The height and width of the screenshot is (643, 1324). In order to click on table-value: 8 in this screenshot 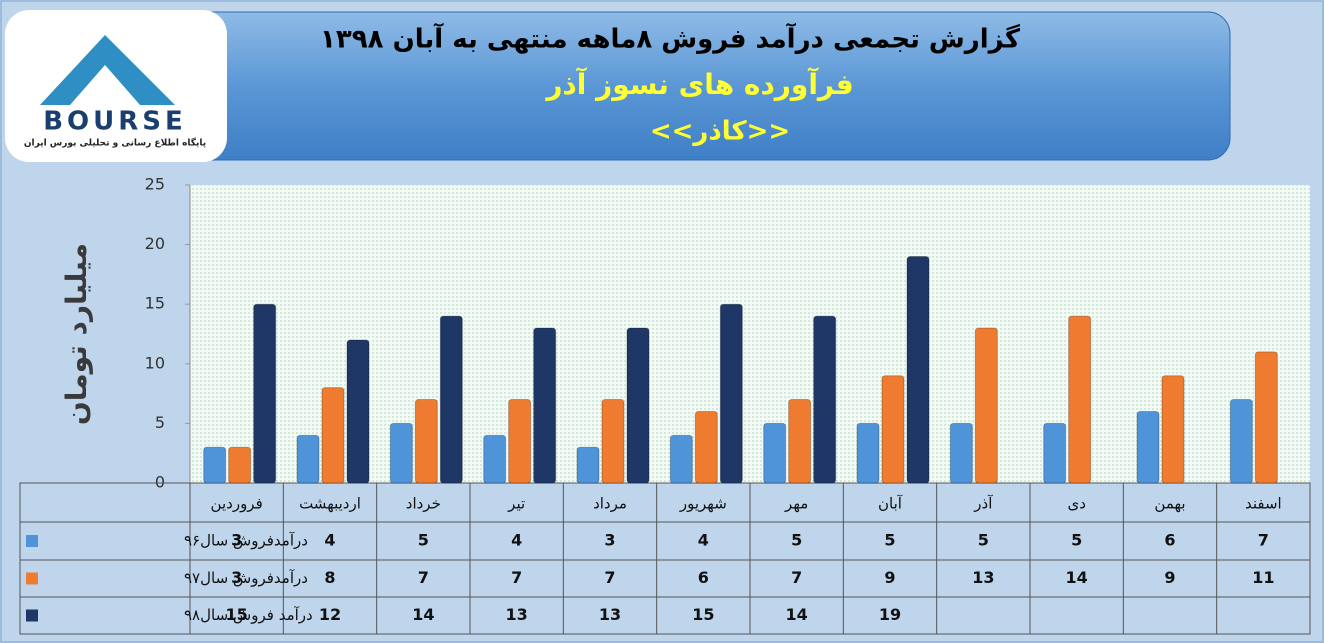, I will do `click(329, 577)`.